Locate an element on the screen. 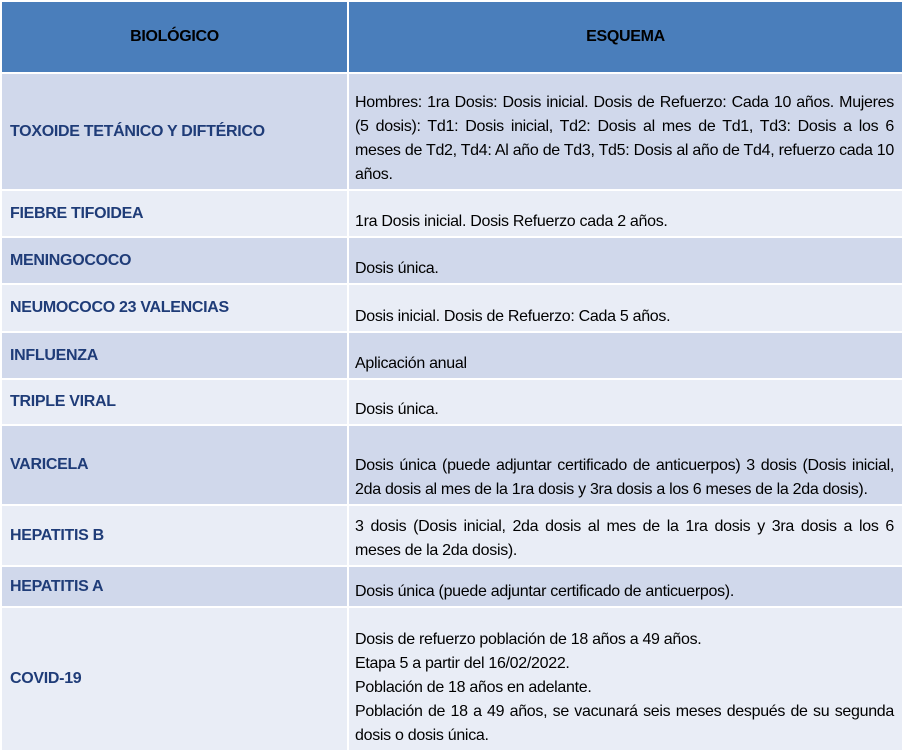 This screenshot has width=902, height=753. esquema-text: Aplicación anual is located at coordinates (411, 363).